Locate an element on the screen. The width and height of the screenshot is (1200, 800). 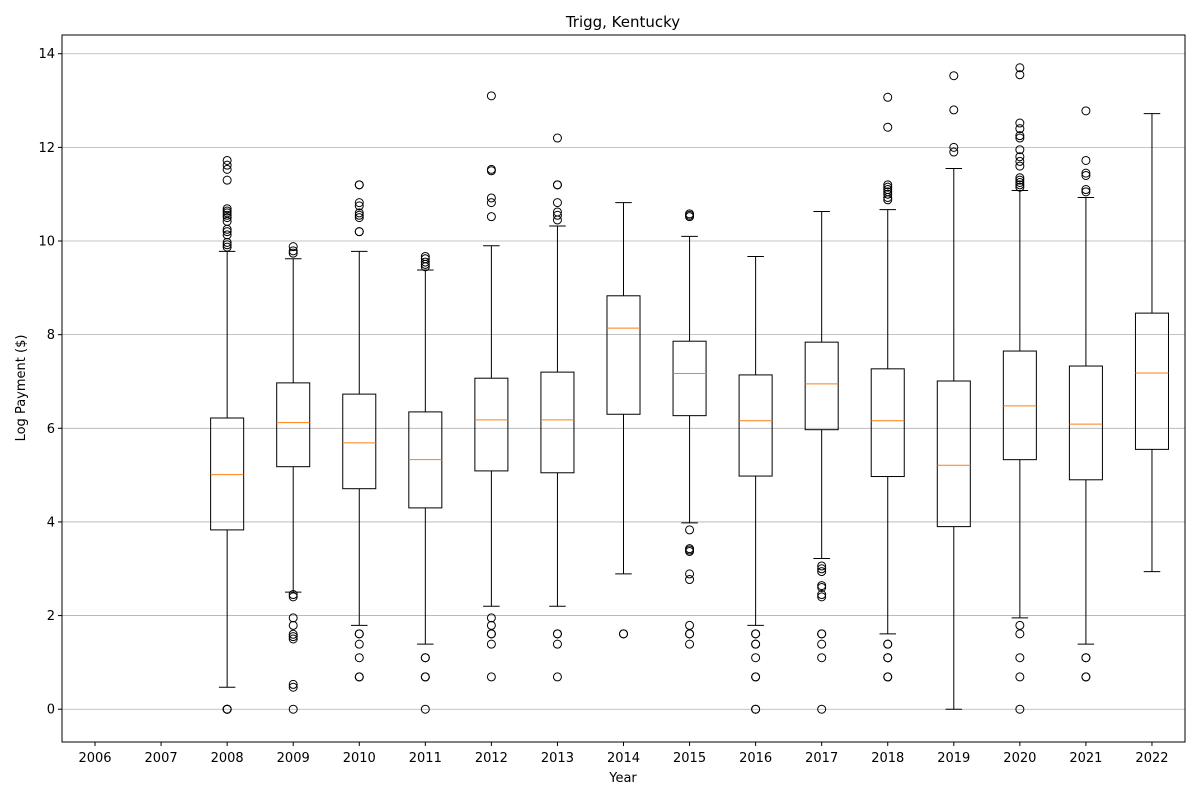
chart-title: Trigg, Kentucky is located at coordinates (622, 22).